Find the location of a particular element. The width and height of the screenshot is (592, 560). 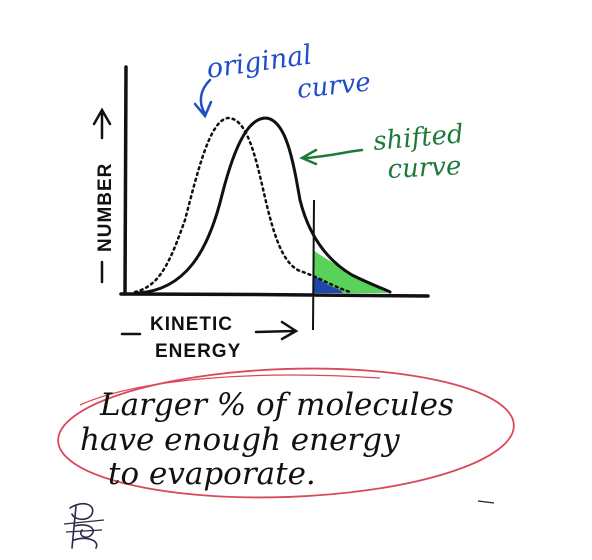

threshold-line is located at coordinates (313, 265).